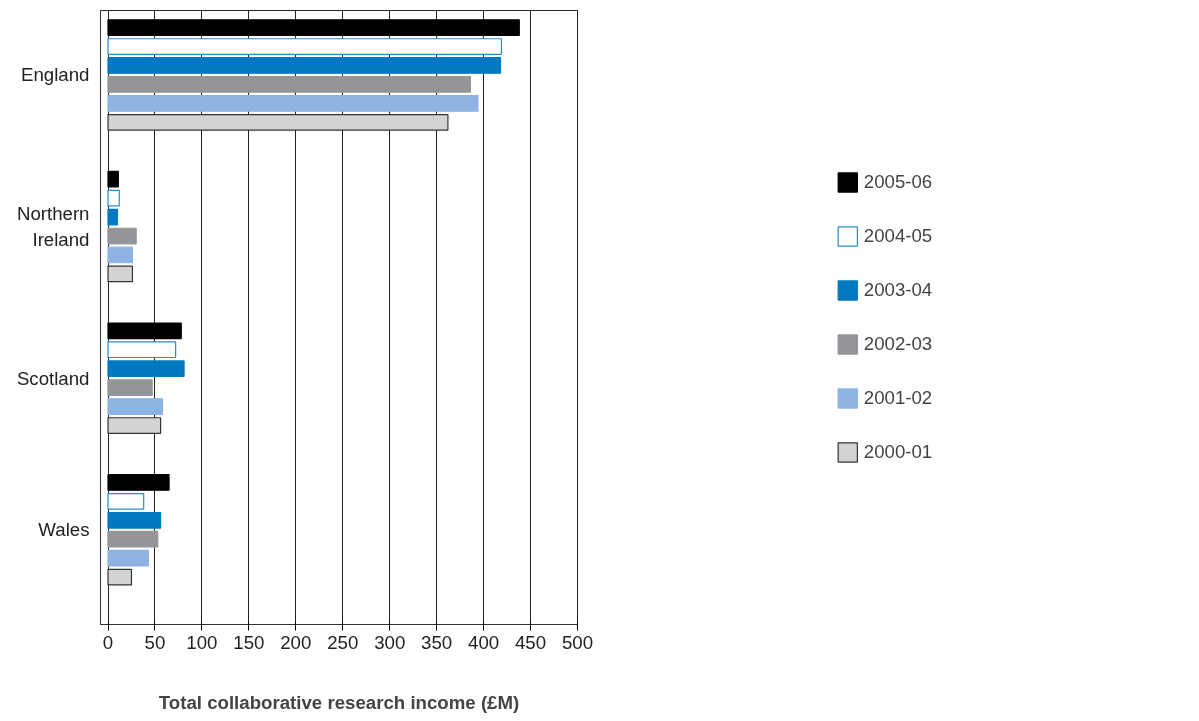 This screenshot has height=721, width=1199. I want to click on x-tick-label: 450, so click(530, 642).